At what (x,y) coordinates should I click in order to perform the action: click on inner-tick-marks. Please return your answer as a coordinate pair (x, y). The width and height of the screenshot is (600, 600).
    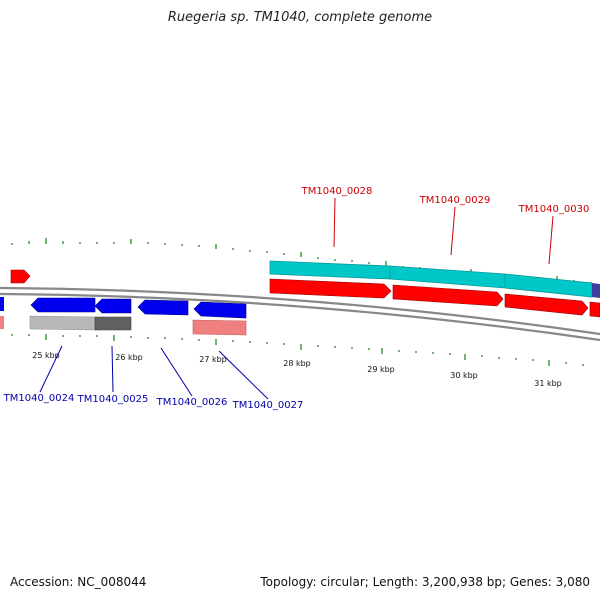
    Looking at the image, I should click on (297, 350).